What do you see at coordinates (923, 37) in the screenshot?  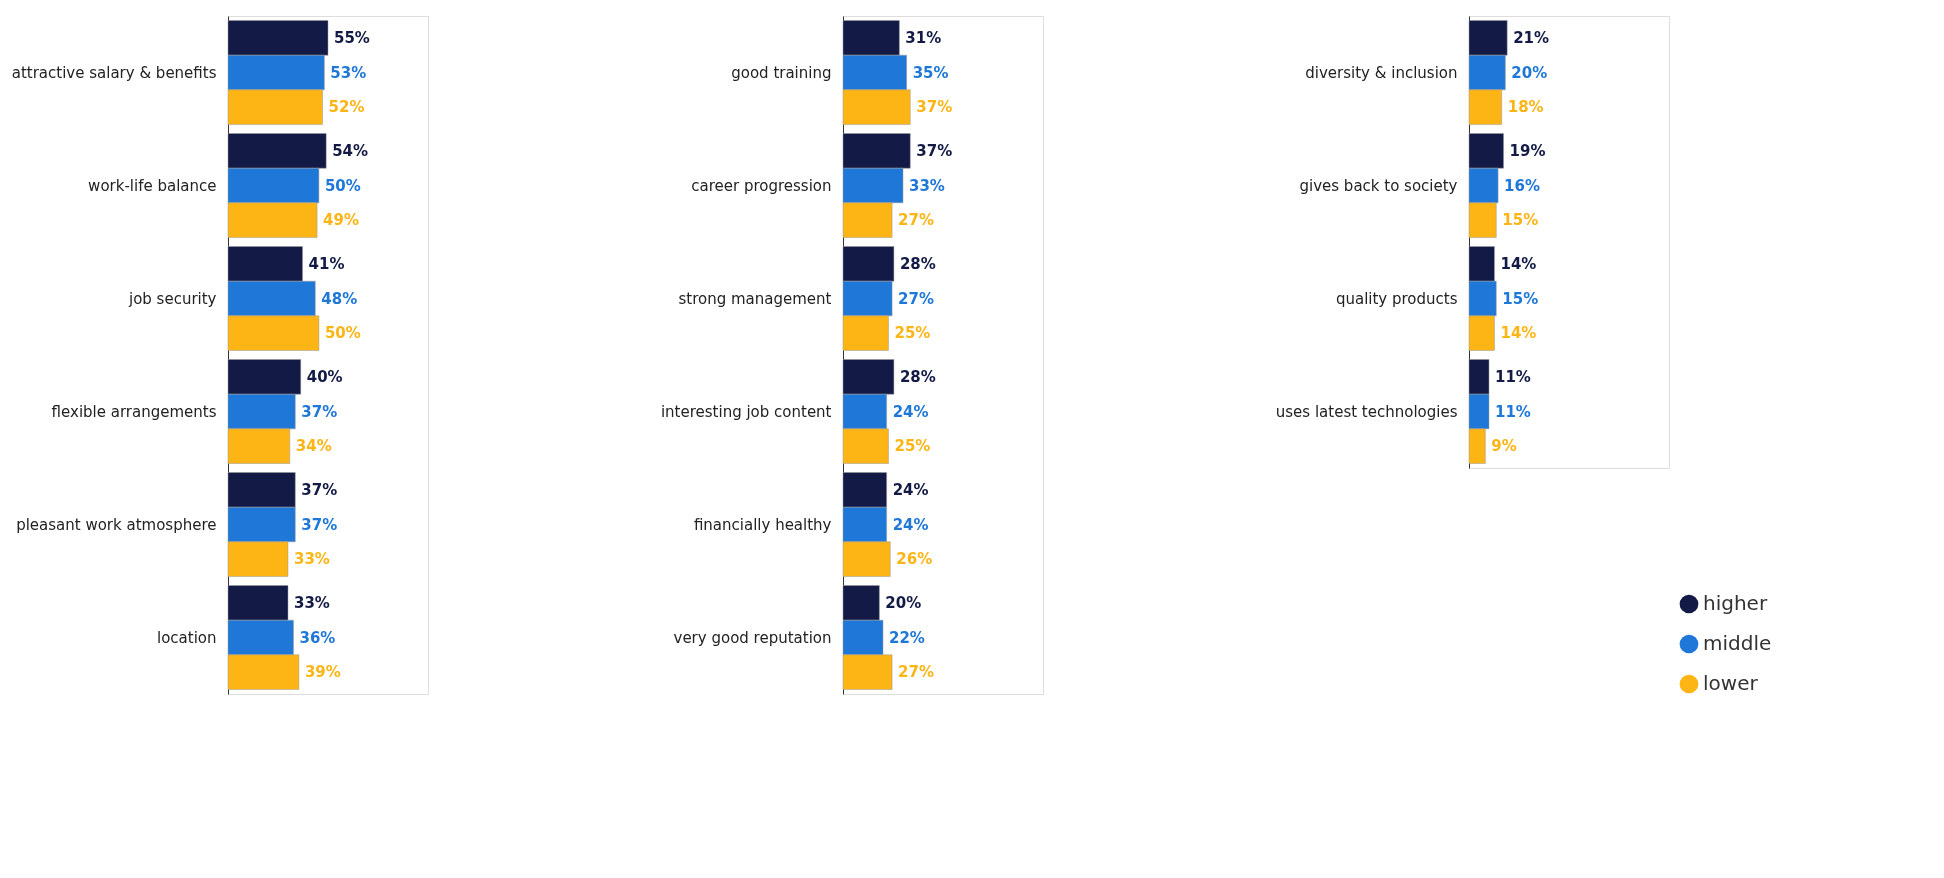 I see `data-label: 31%` at bounding box center [923, 37].